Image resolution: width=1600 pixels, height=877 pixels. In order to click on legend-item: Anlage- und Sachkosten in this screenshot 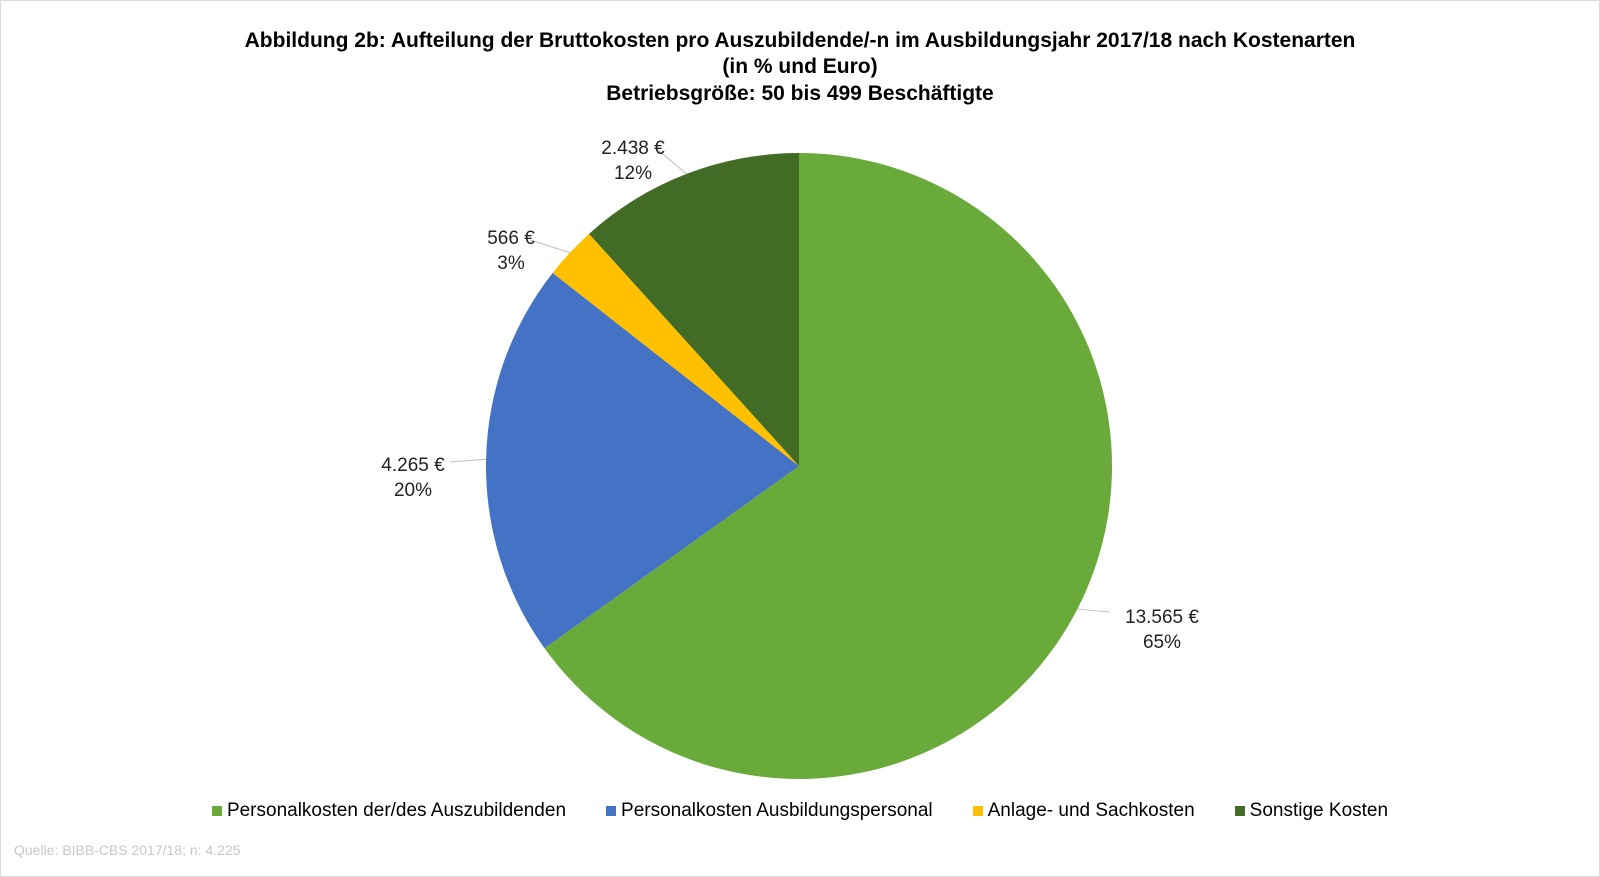, I will do `click(1083, 811)`.